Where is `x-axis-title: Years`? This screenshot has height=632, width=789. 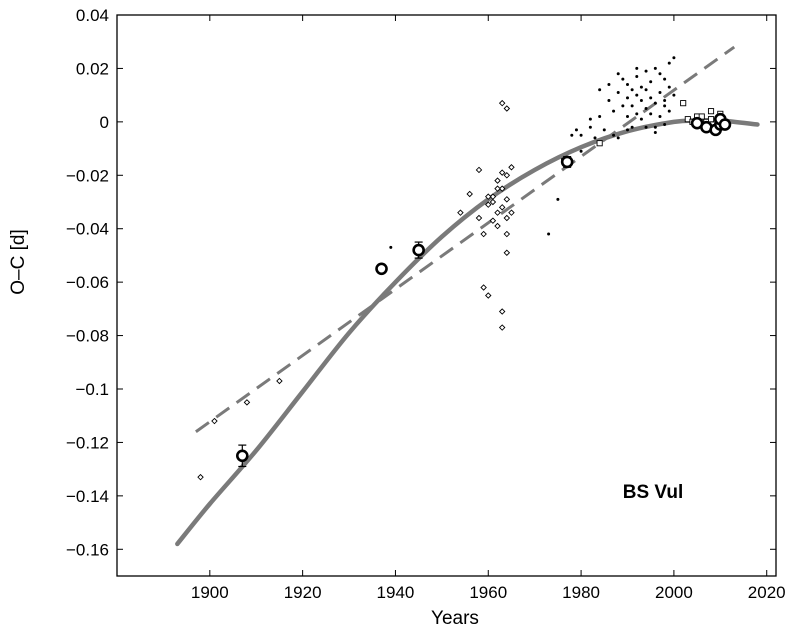
x-axis-title: Years is located at coordinates (455, 618).